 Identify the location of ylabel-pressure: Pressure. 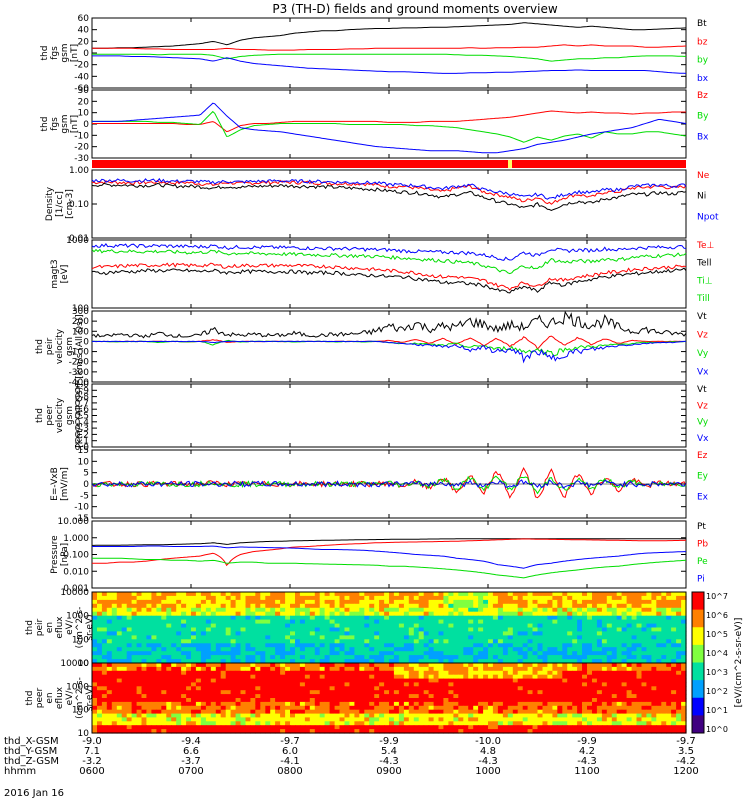
(55, 554).